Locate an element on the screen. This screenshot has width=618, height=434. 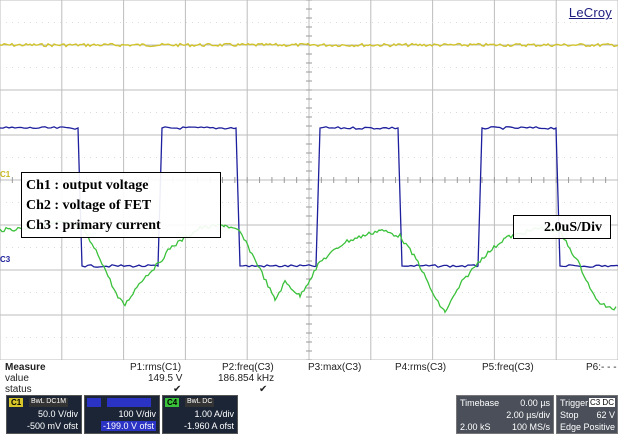
param-p5-name: P5:freq(C3) is located at coordinates (508, 367).